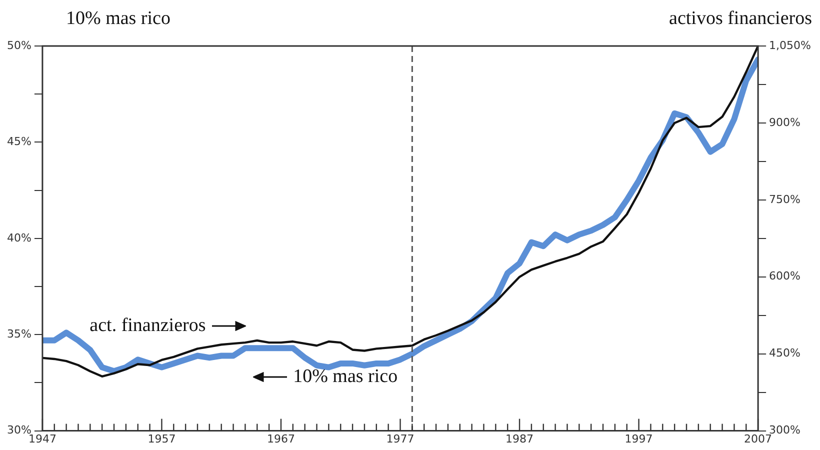  Describe the element at coordinates (785, 353) in the screenshot. I see `y2-tick-label: 450%` at that location.